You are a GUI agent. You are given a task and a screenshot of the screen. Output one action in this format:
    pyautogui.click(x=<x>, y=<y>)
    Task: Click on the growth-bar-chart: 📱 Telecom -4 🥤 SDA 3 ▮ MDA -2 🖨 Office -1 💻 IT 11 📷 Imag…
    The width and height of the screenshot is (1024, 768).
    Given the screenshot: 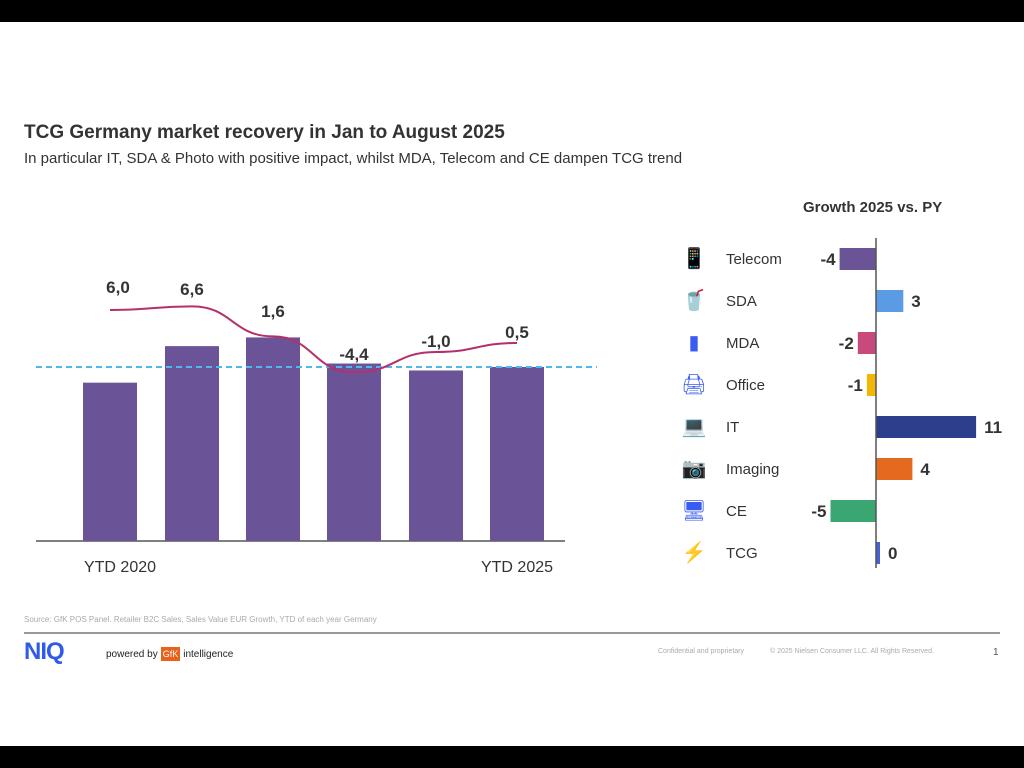 What is the action you would take?
    pyautogui.click(x=841, y=403)
    